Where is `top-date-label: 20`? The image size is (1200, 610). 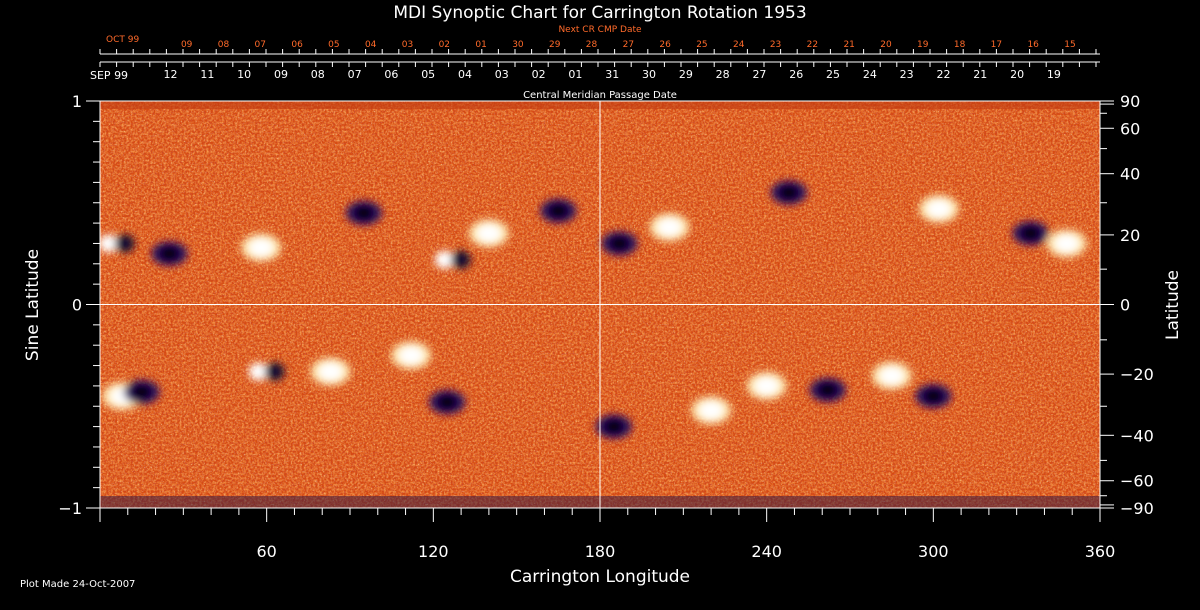
top-date-label: 20 is located at coordinates (1017, 74).